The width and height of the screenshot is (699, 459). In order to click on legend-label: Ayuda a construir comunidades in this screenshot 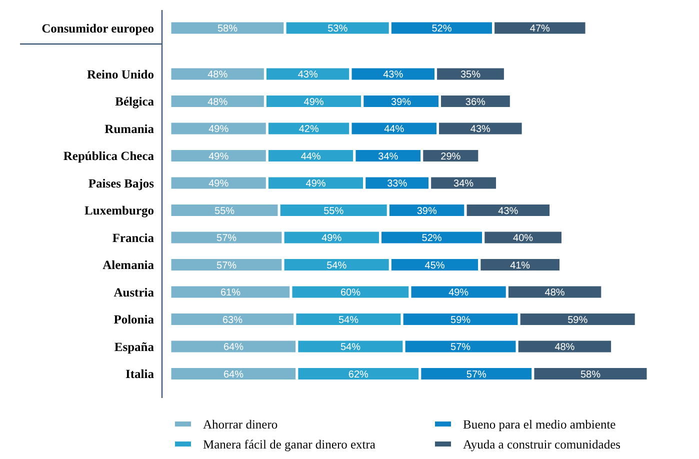, I will do `click(542, 444)`.